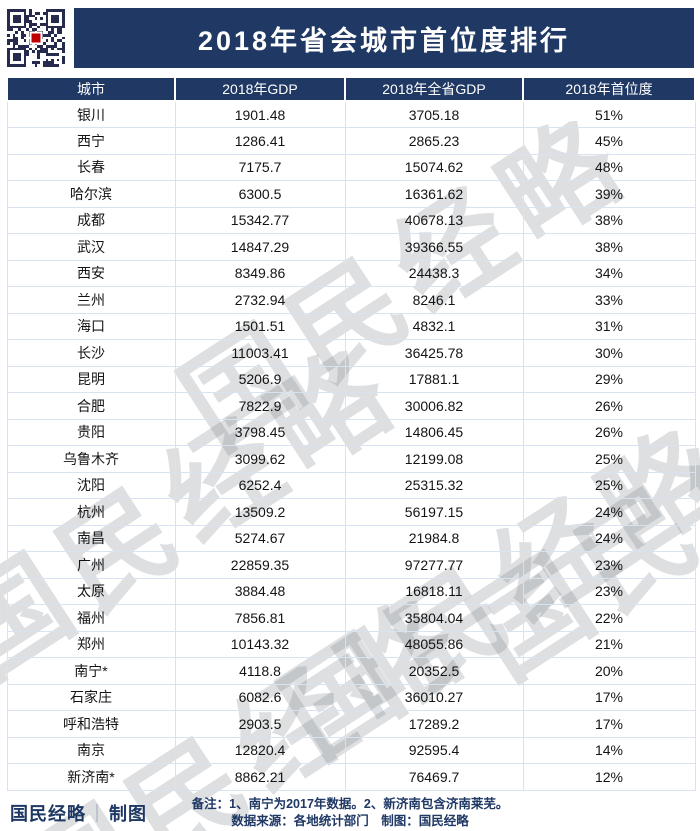  I want to click on table-row: 郑州 10143.32 48055.86 21%, so click(351, 644).